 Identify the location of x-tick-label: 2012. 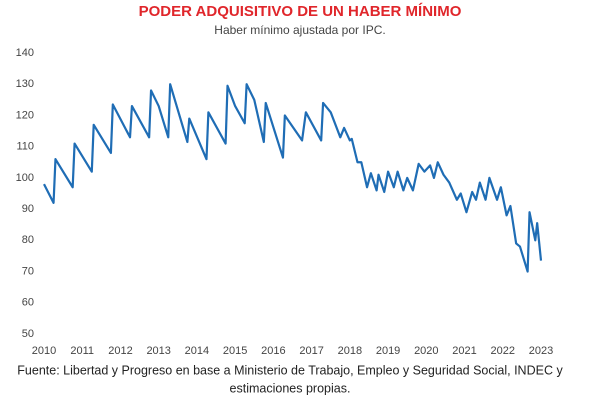
(120, 351).